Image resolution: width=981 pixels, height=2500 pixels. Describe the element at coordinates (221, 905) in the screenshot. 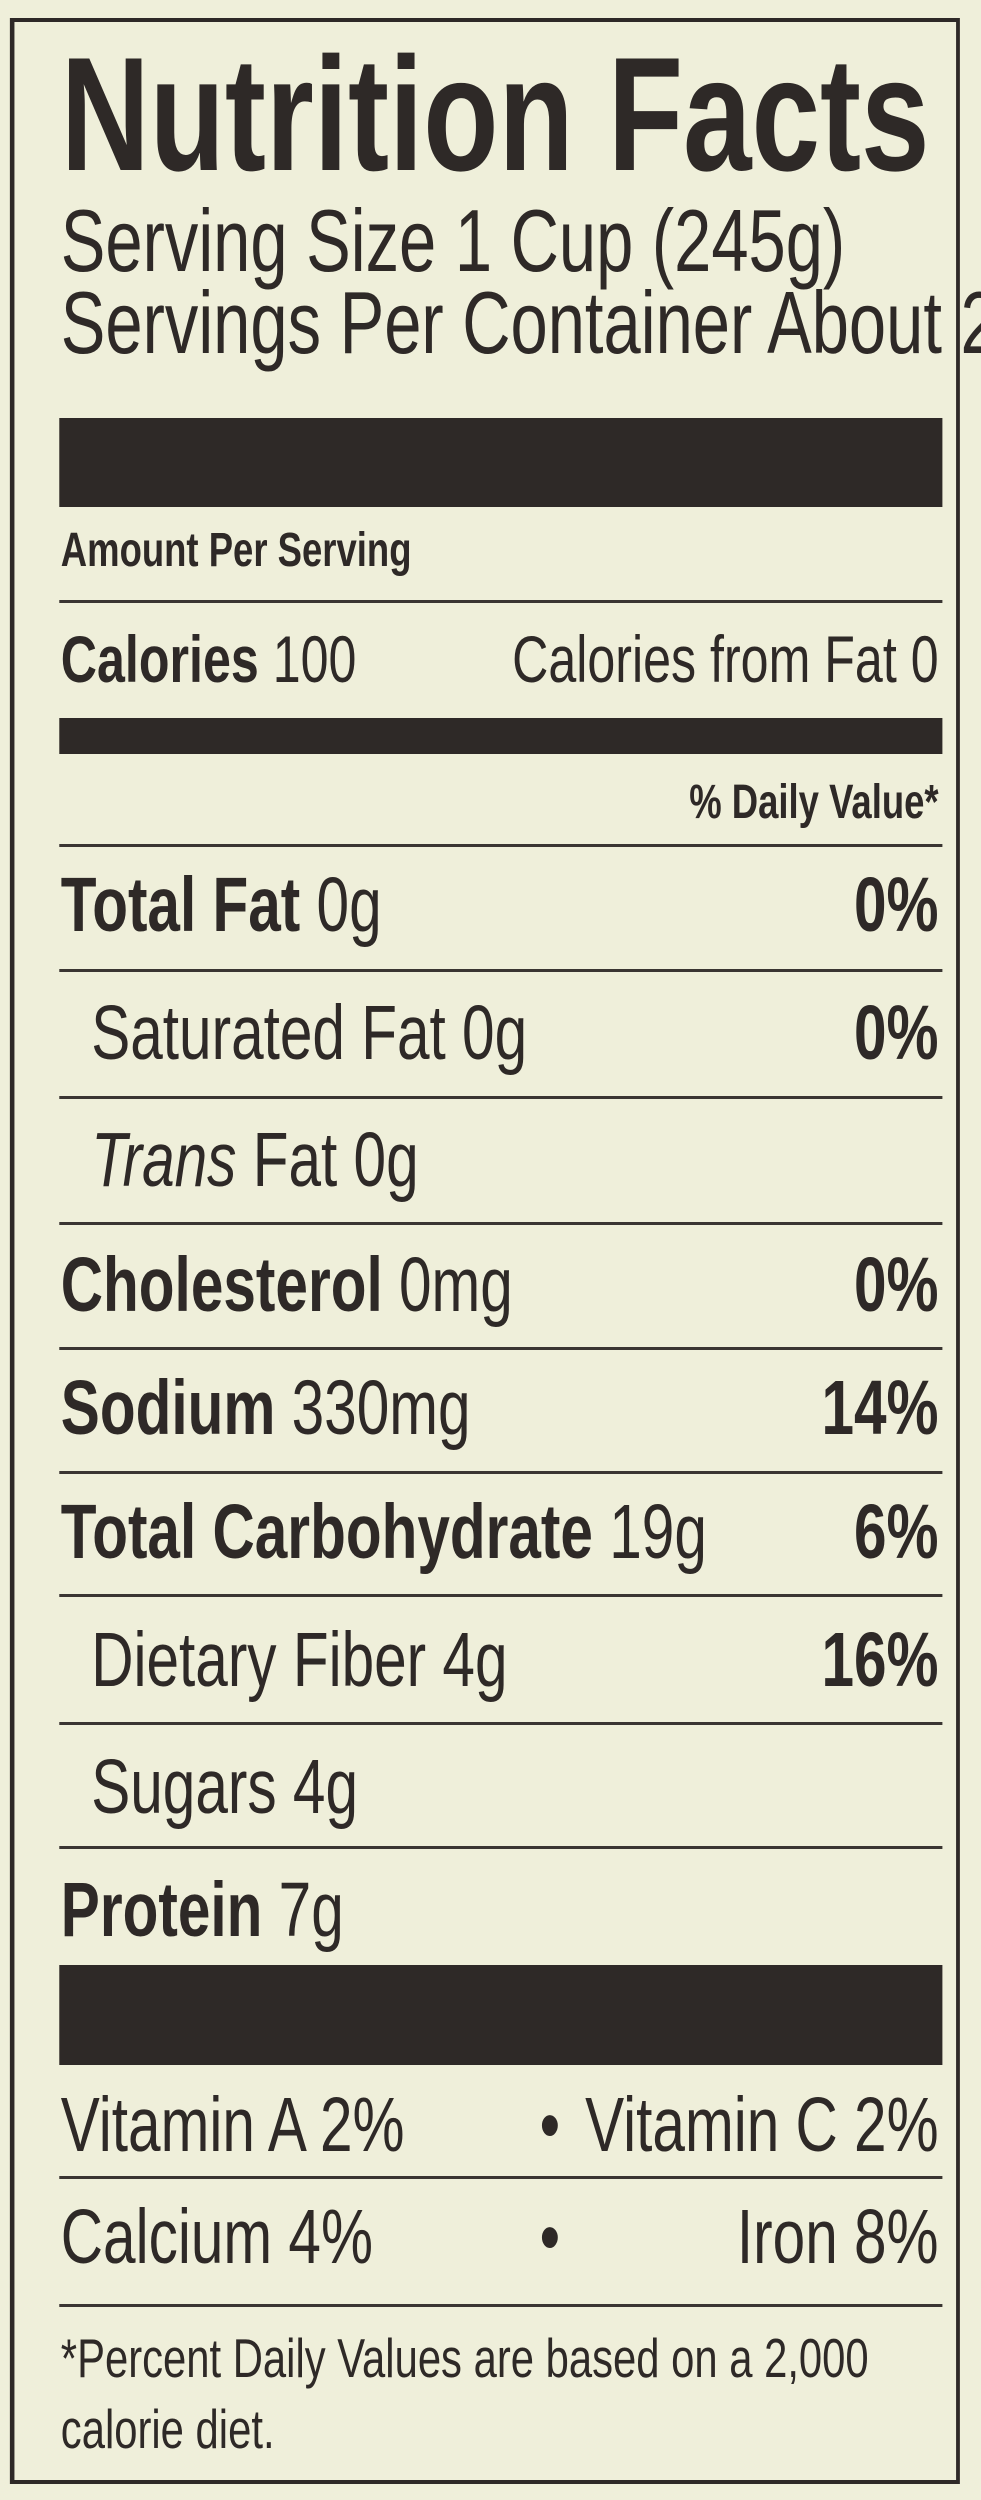

I see `nutrient-total-fat: Total Fat 0g` at that location.